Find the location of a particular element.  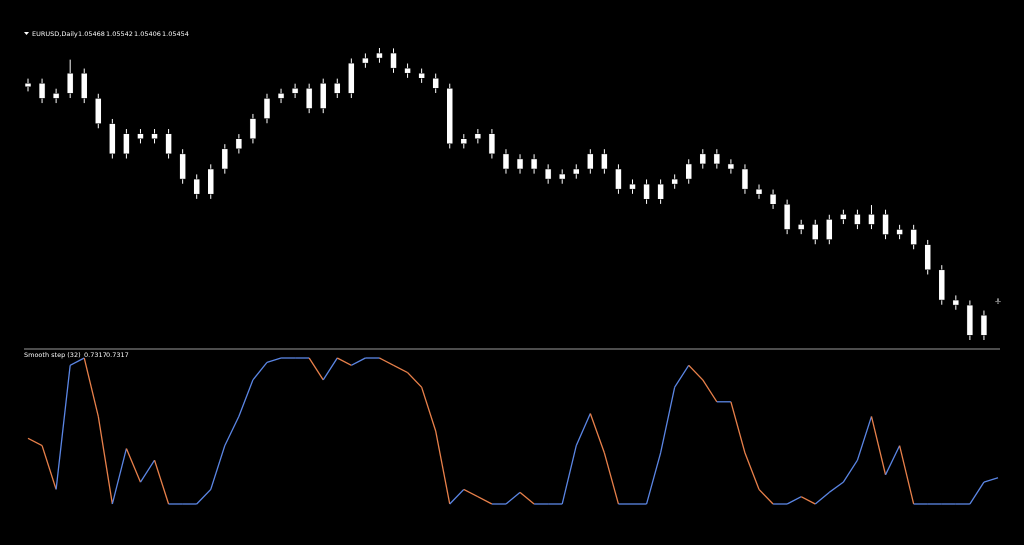

indicator-value: 0.7317 is located at coordinates (117, 355).